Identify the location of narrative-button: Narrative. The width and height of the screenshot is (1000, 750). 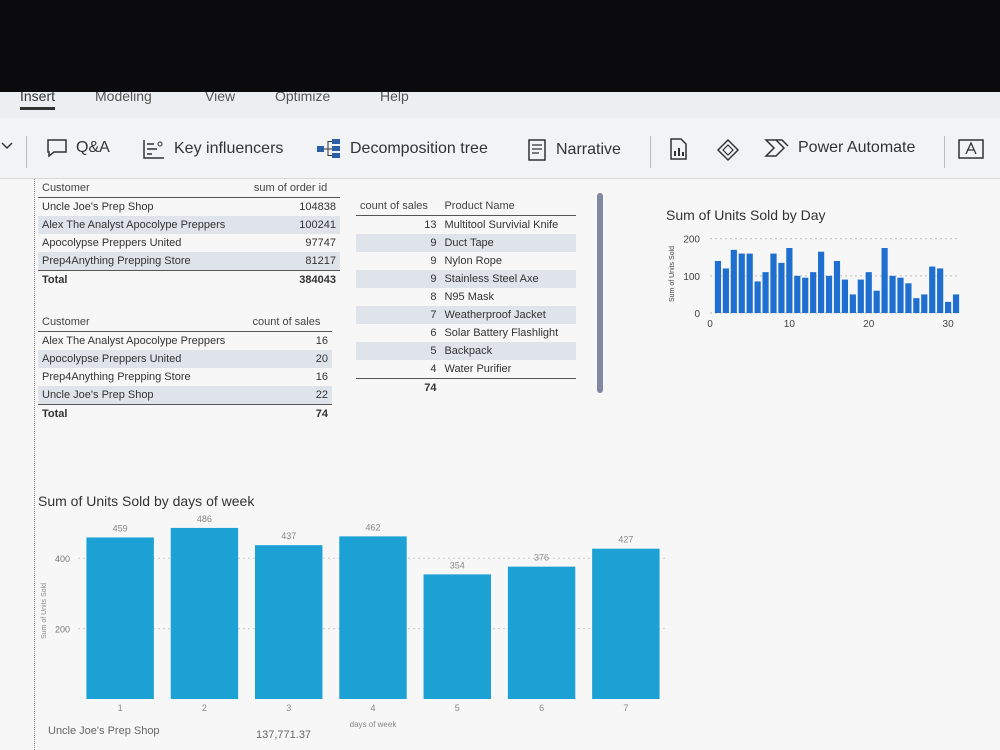
(573, 150).